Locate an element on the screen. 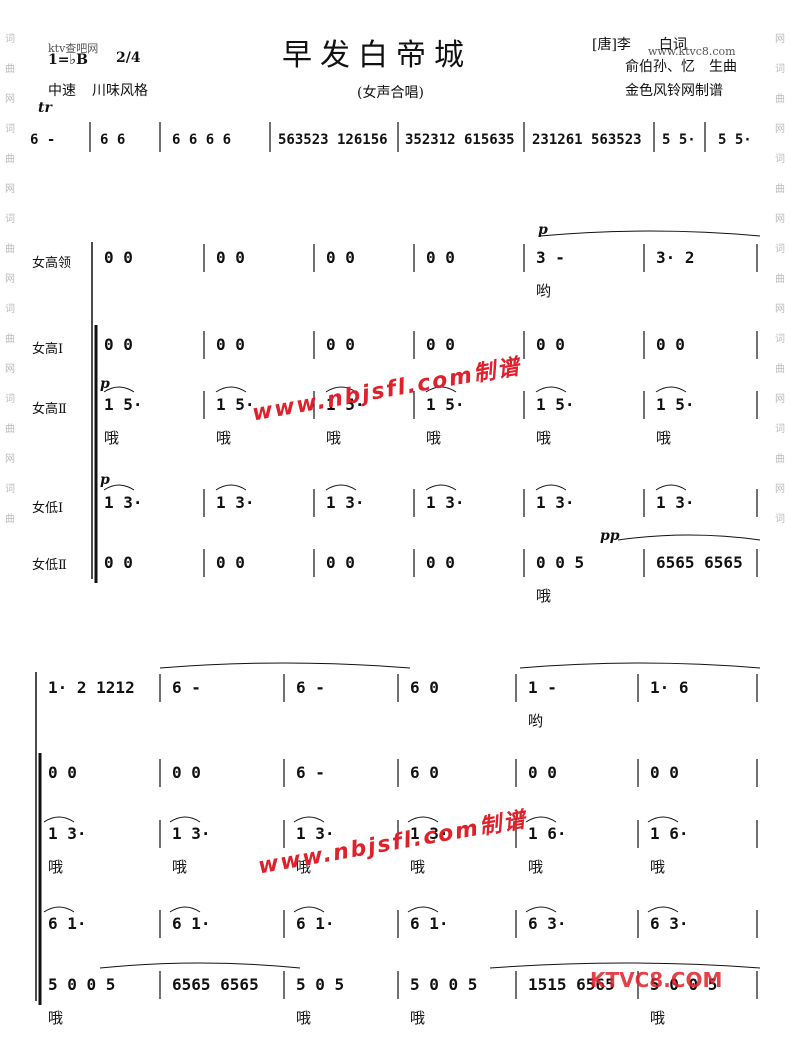  intro-measure: 5 5· is located at coordinates (679, 140).